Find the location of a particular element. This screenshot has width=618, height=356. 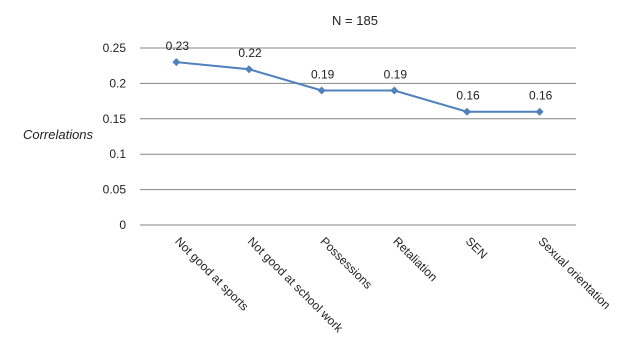

x-tick-label: Possessions is located at coordinates (347, 263).